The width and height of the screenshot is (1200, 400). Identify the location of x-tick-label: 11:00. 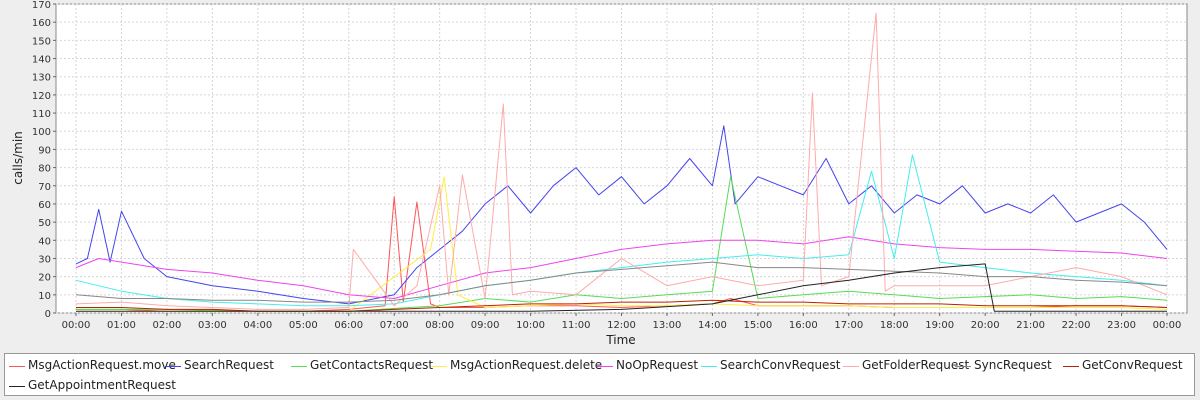
(576, 325).